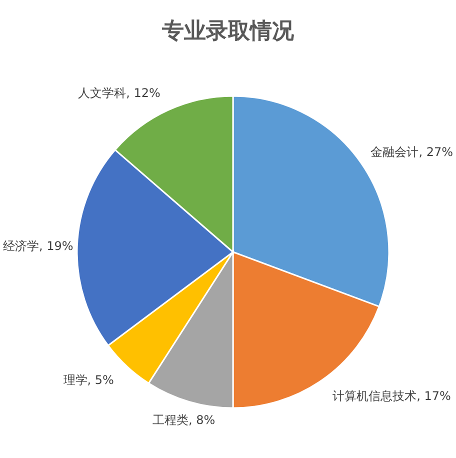 The width and height of the screenshot is (456, 458). Describe the element at coordinates (184, 420) in the screenshot. I see `slice-label: 工程类, 8%` at that location.